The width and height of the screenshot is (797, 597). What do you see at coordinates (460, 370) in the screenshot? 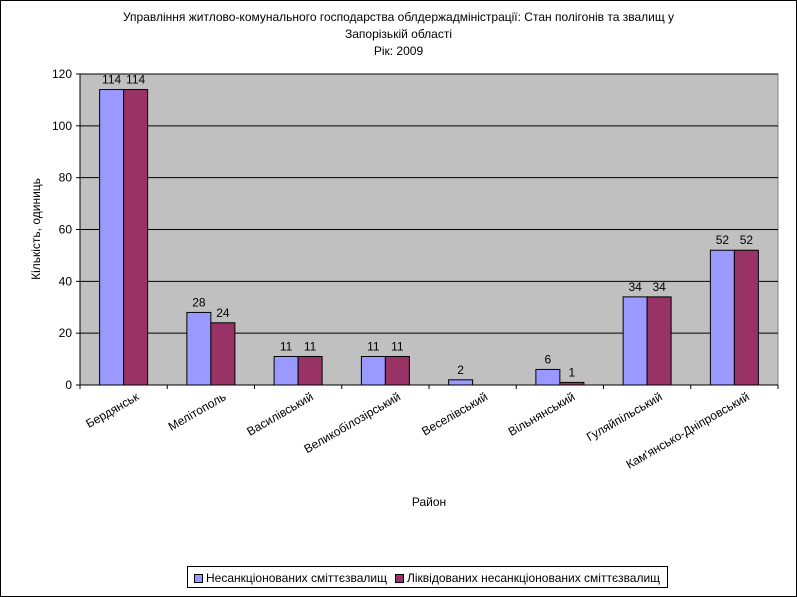
I see `data-label: 2` at bounding box center [460, 370].